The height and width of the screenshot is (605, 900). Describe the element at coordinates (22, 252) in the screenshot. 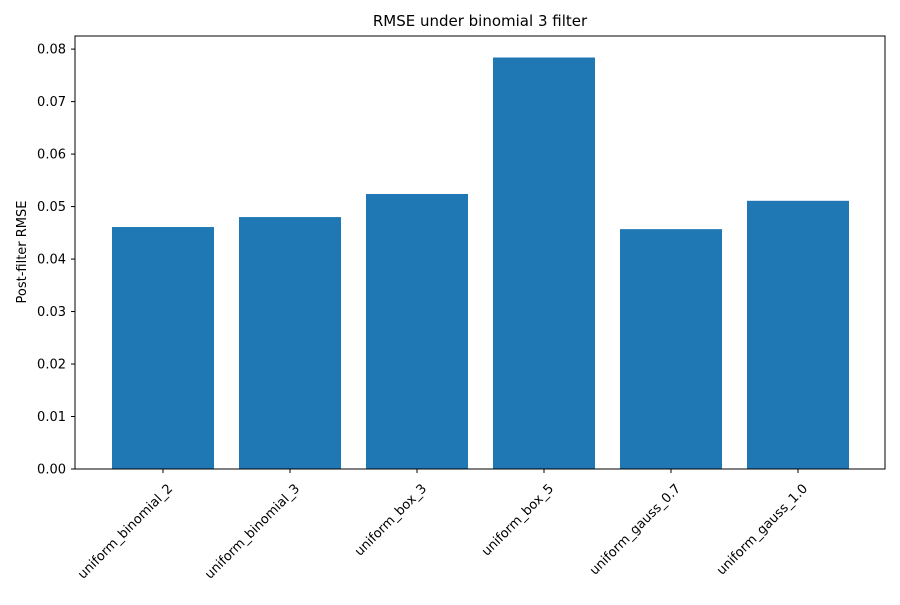

I see `y-axis-label: Post-filter RMSE` at that location.